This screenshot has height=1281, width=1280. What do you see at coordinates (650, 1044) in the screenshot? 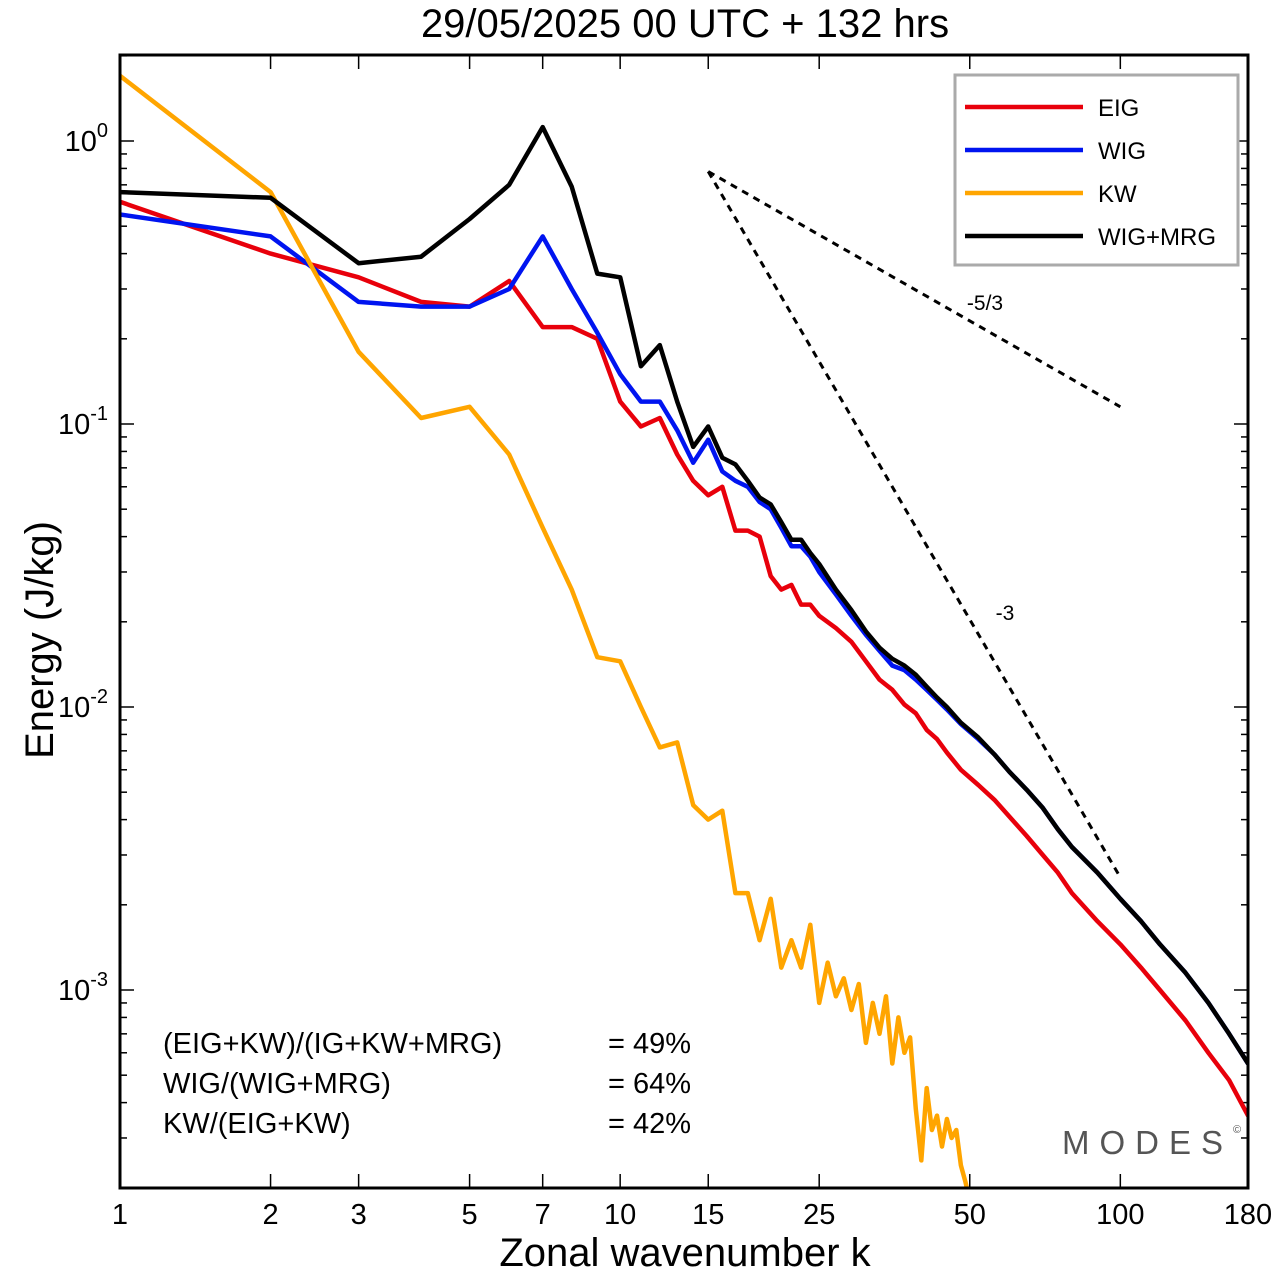
I see `stat-eig-kw-value: = 49%` at bounding box center [650, 1044].